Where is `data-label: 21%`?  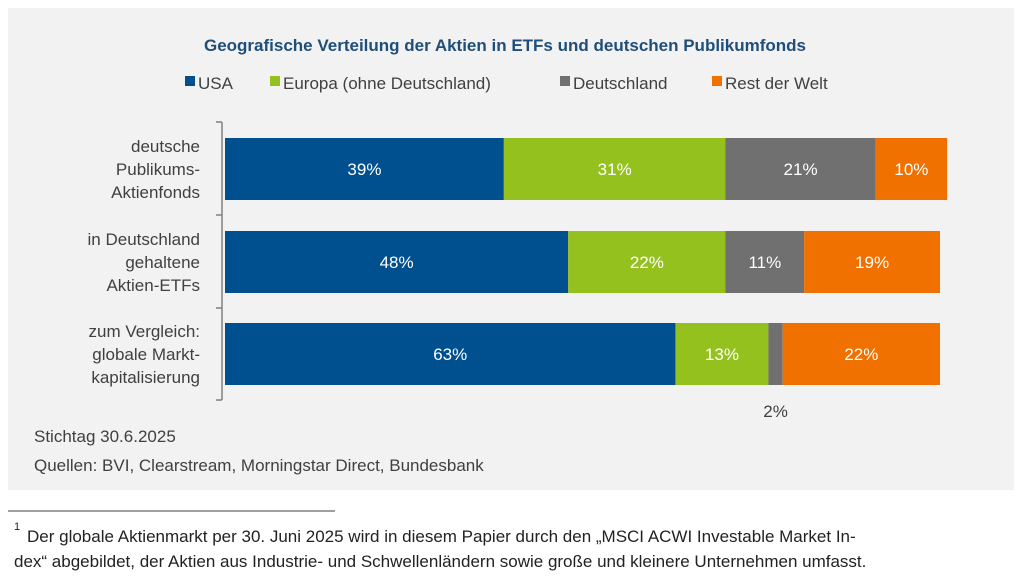
data-label: 21% is located at coordinates (801, 169).